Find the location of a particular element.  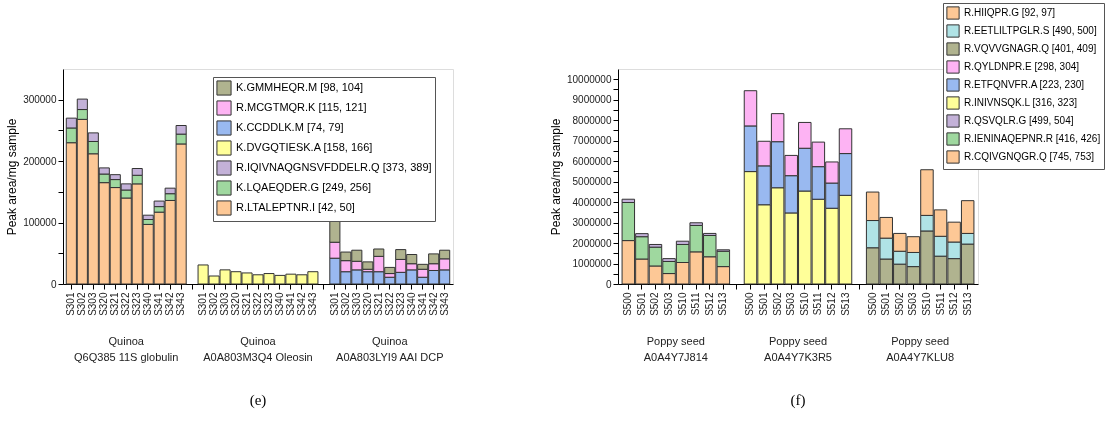

legend-label: R.MCGTMQR.K [115, 121] is located at coordinates (301, 107).